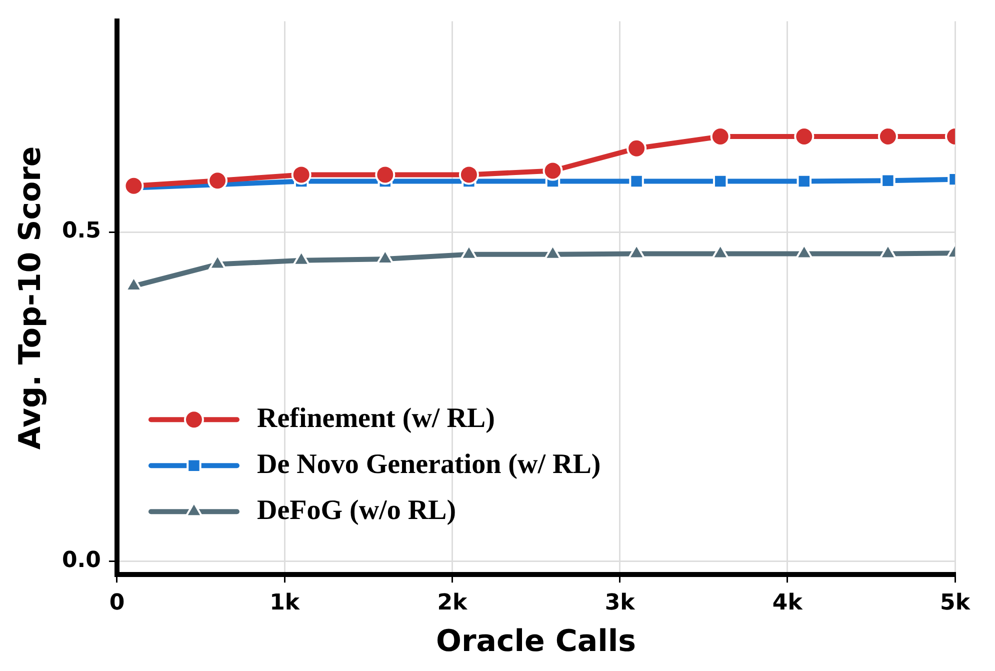 The height and width of the screenshot is (671, 995). I want to click on y-axis-title: Avg. Top-10 Score, so click(30, 298).